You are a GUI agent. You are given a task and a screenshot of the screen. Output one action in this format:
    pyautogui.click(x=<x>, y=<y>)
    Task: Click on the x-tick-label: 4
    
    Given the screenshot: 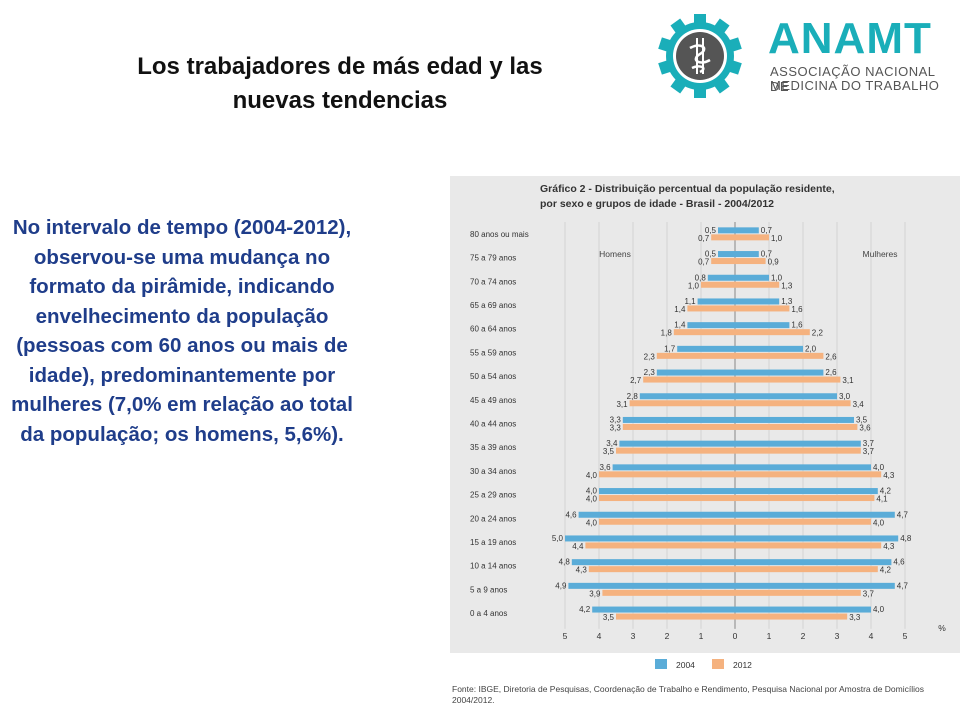 What is the action you would take?
    pyautogui.click(x=871, y=636)
    